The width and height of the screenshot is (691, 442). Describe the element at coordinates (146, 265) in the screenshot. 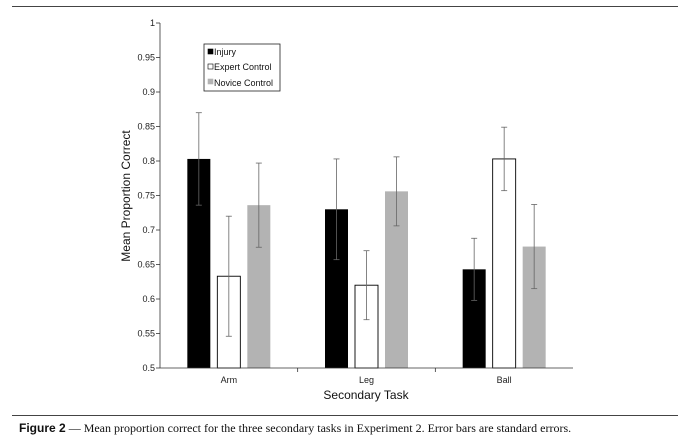

I see `y-tick-label: 0.65` at that location.